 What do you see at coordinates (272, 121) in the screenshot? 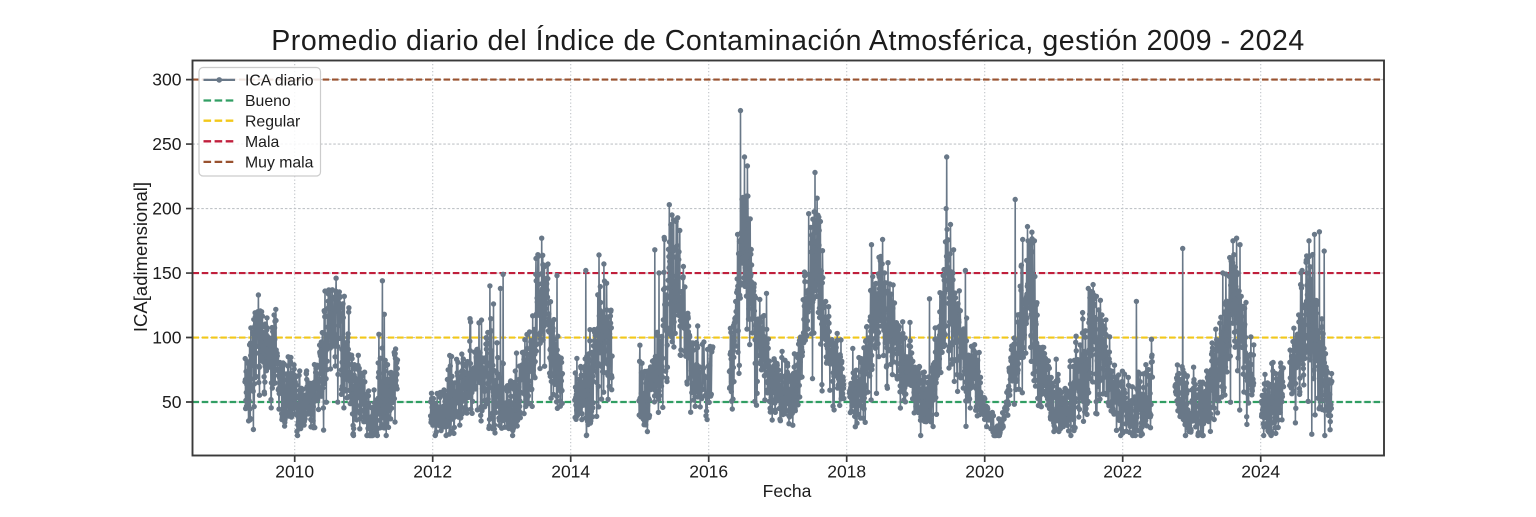
I see `svg-text: Regular` at bounding box center [272, 121].